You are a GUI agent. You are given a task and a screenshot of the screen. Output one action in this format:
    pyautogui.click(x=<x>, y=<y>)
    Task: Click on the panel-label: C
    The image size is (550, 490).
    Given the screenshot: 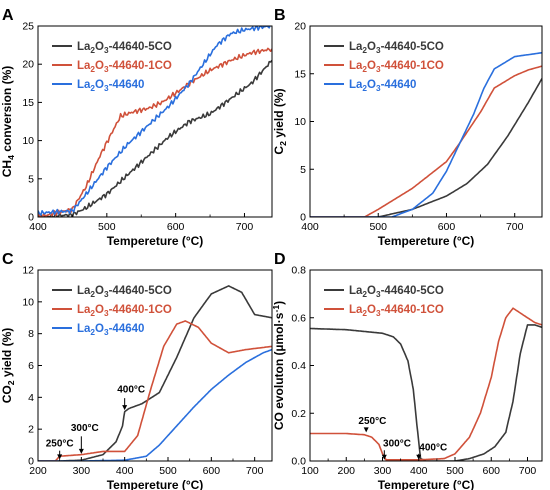 What is the action you would take?
    pyautogui.click(x=8, y=259)
    